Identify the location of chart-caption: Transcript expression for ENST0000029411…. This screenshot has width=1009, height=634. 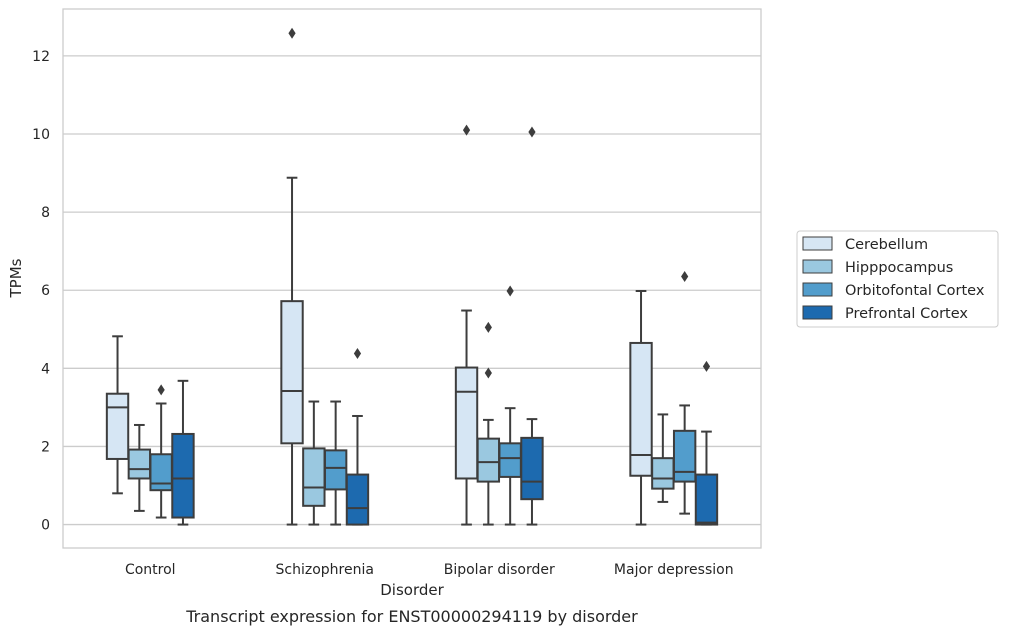
(411, 616).